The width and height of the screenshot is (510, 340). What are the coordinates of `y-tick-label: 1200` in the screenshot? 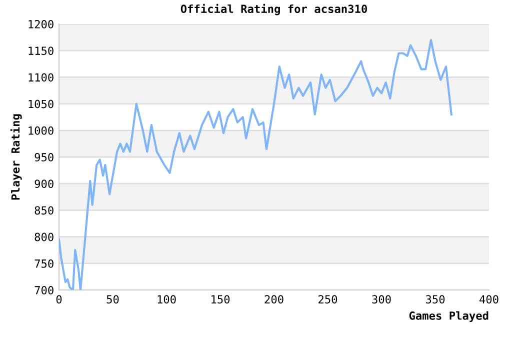 It's located at (41, 24).